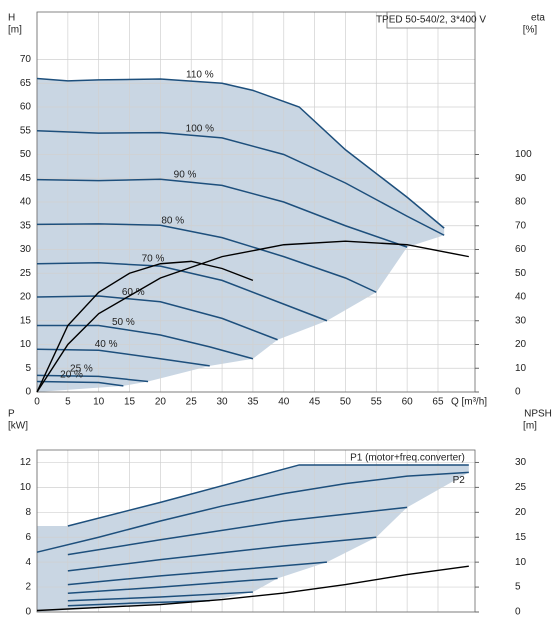  Describe the element at coordinates (26, 320) in the screenshot. I see `y-tick-label: 15` at that location.